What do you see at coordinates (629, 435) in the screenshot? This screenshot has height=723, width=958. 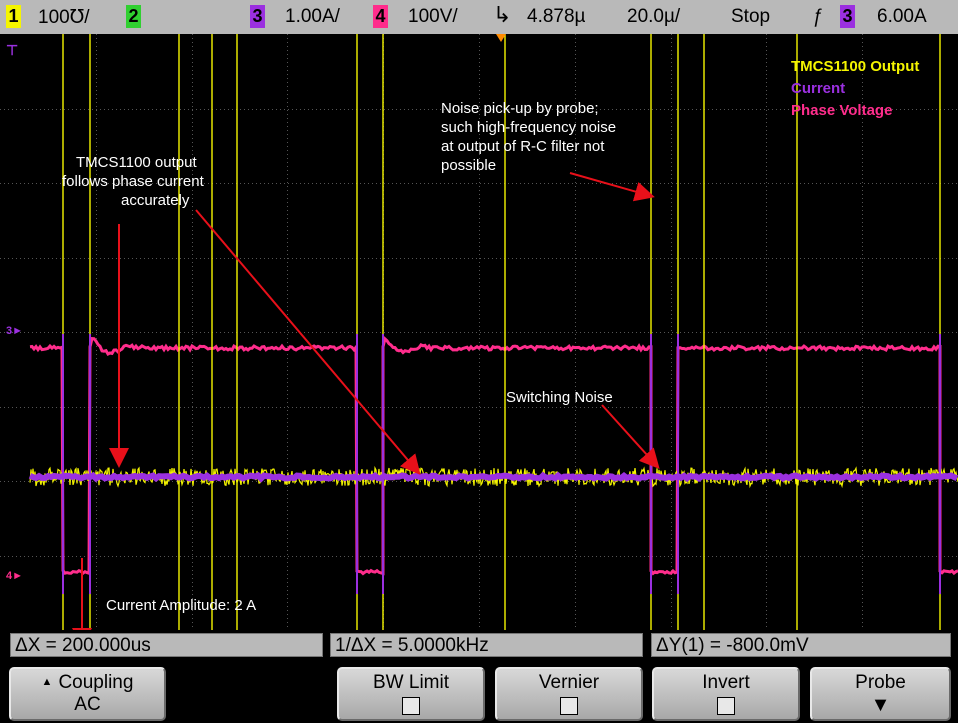 I see `annotation-arrow-switching` at bounding box center [629, 435].